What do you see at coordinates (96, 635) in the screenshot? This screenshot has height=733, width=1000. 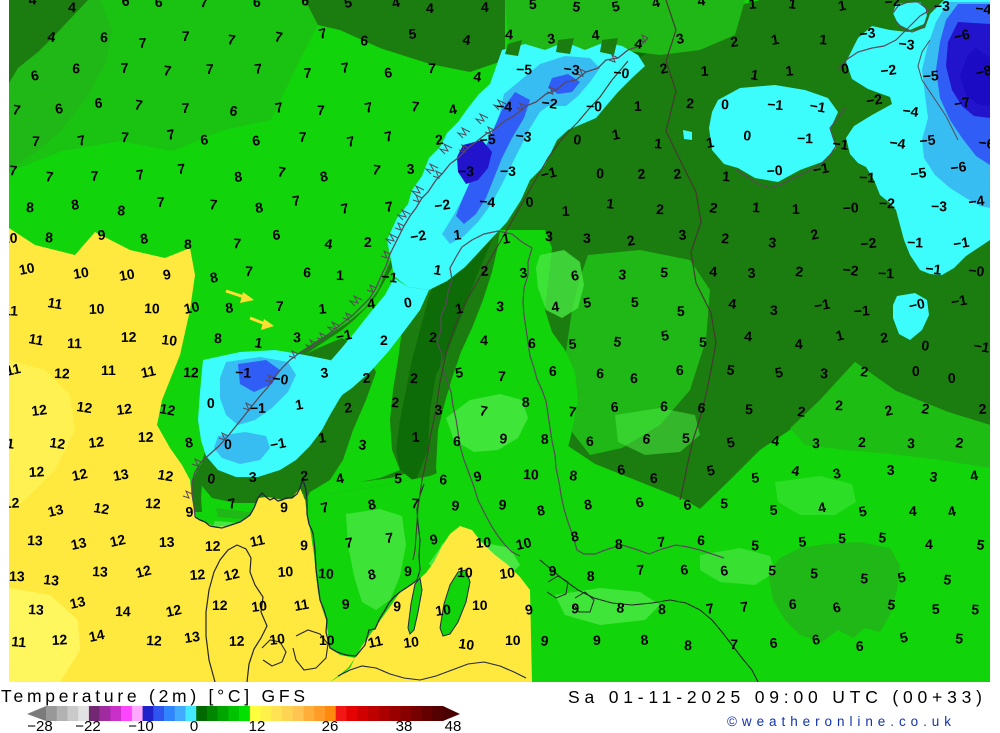 I see `svg-text: 14` at bounding box center [96, 635].